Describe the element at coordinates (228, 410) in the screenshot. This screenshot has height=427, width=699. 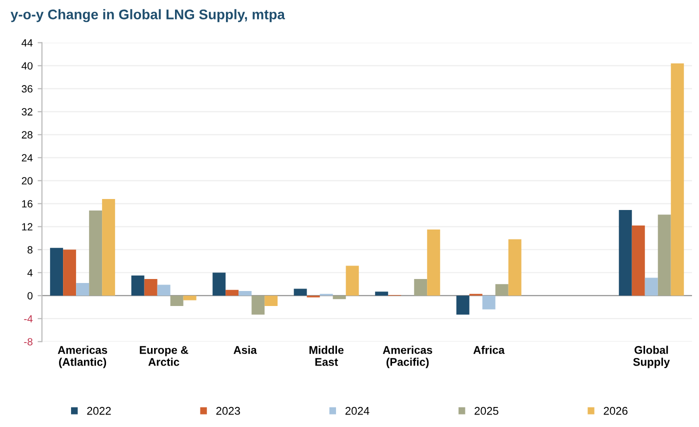
I see `legend-label: 2023` at that location.